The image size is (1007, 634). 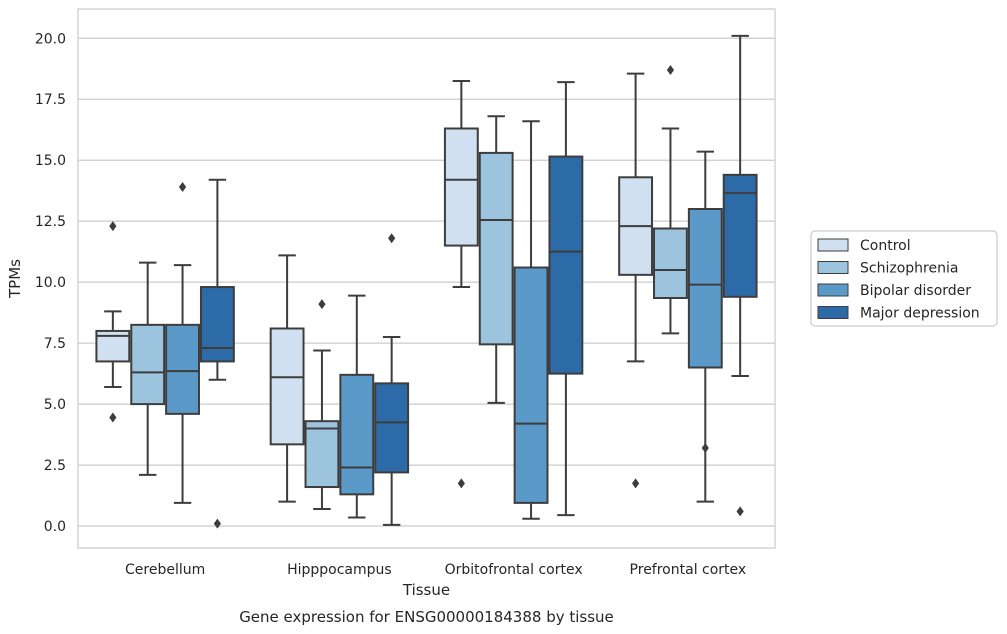 What do you see at coordinates (55, 405) in the screenshot?
I see `y-tick-label: 5.0` at bounding box center [55, 405].